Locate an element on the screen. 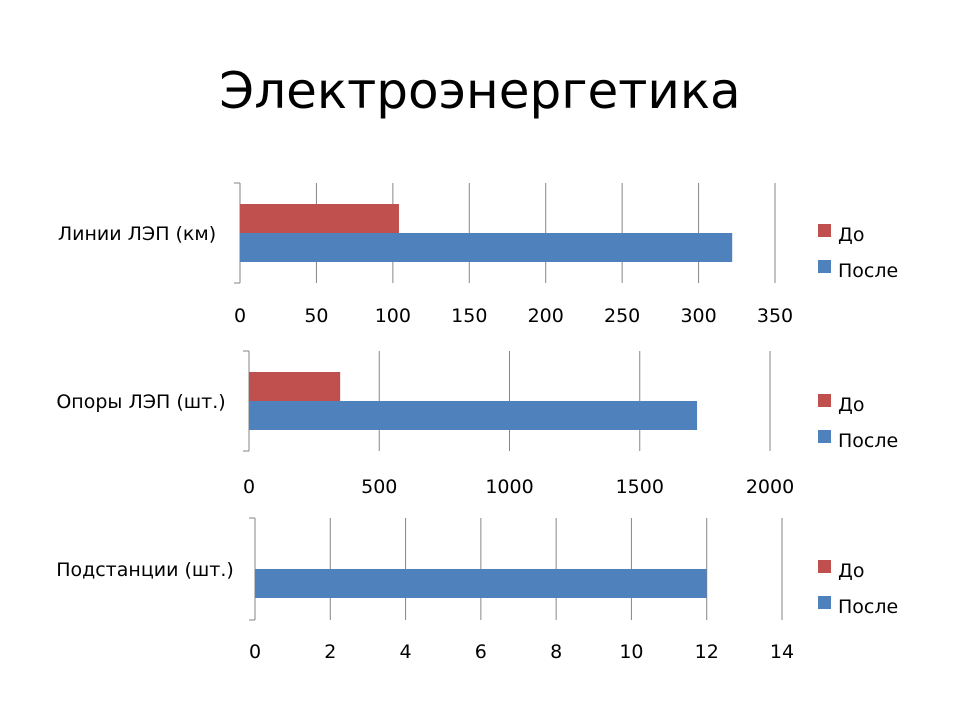 This screenshot has height=720, width=960. tick-label: 200 is located at coordinates (546, 316).